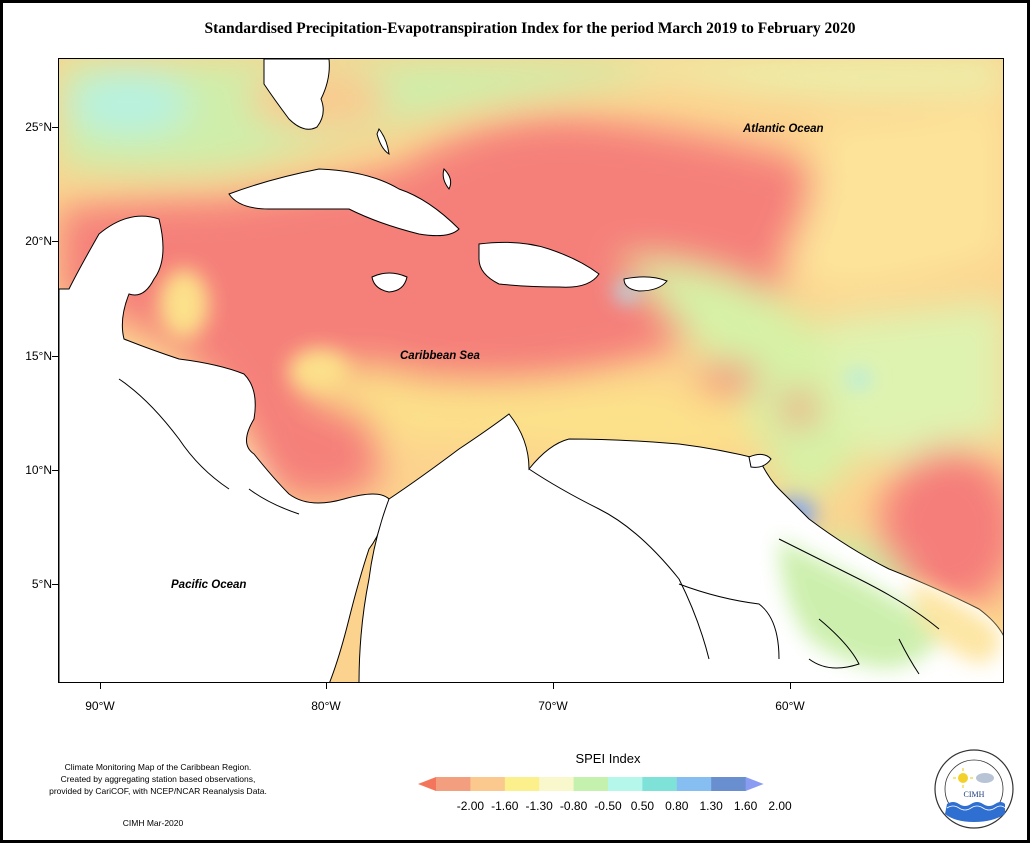 The width and height of the screenshot is (1030, 843). What do you see at coordinates (427, 784) in the screenshot?
I see `legend-arrow-low` at bounding box center [427, 784].